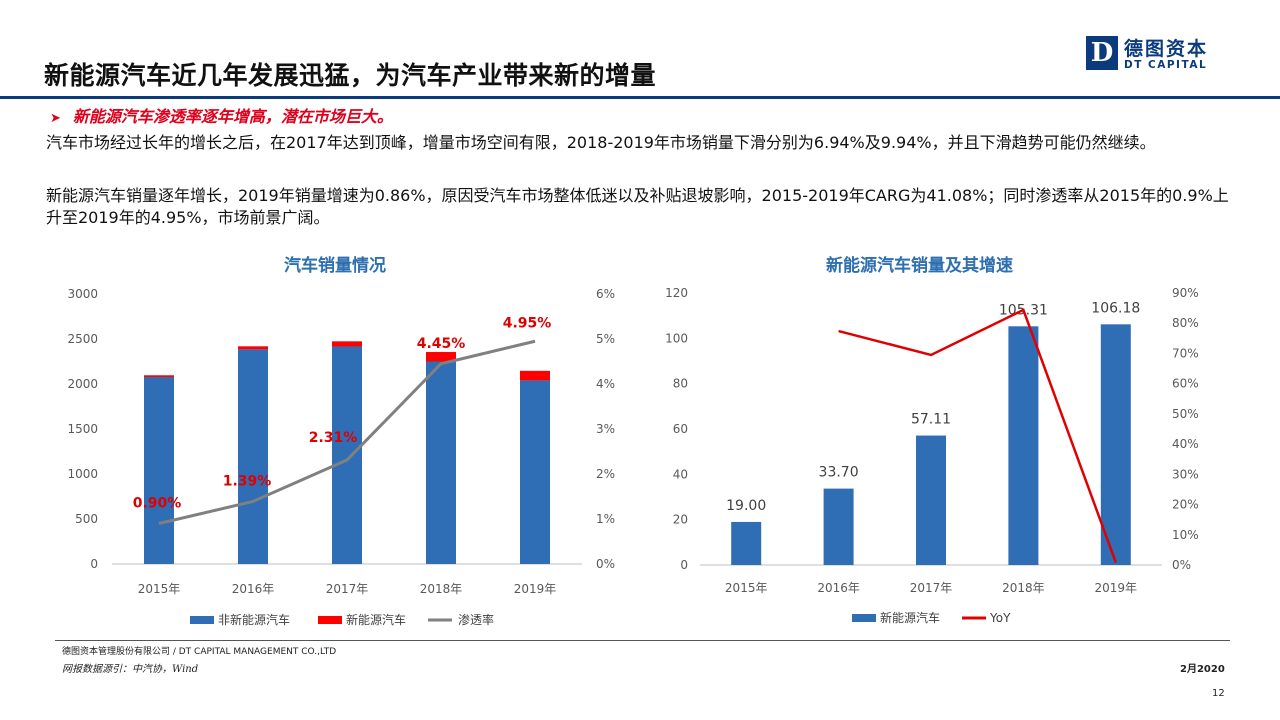 The height and width of the screenshot is (720, 1280). Describe the element at coordinates (680, 474) in the screenshot. I see `chart2-left-tick-label: 40` at that location.